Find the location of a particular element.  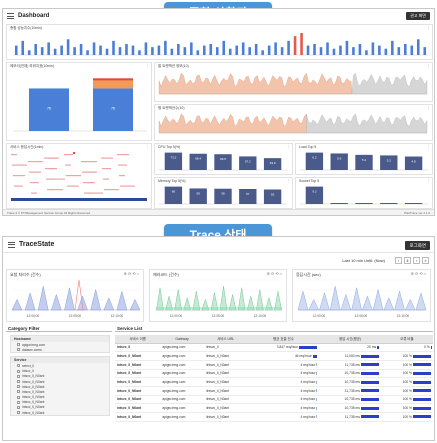

x-tick-label: 12:05:00 is located at coordinates (361, 316).